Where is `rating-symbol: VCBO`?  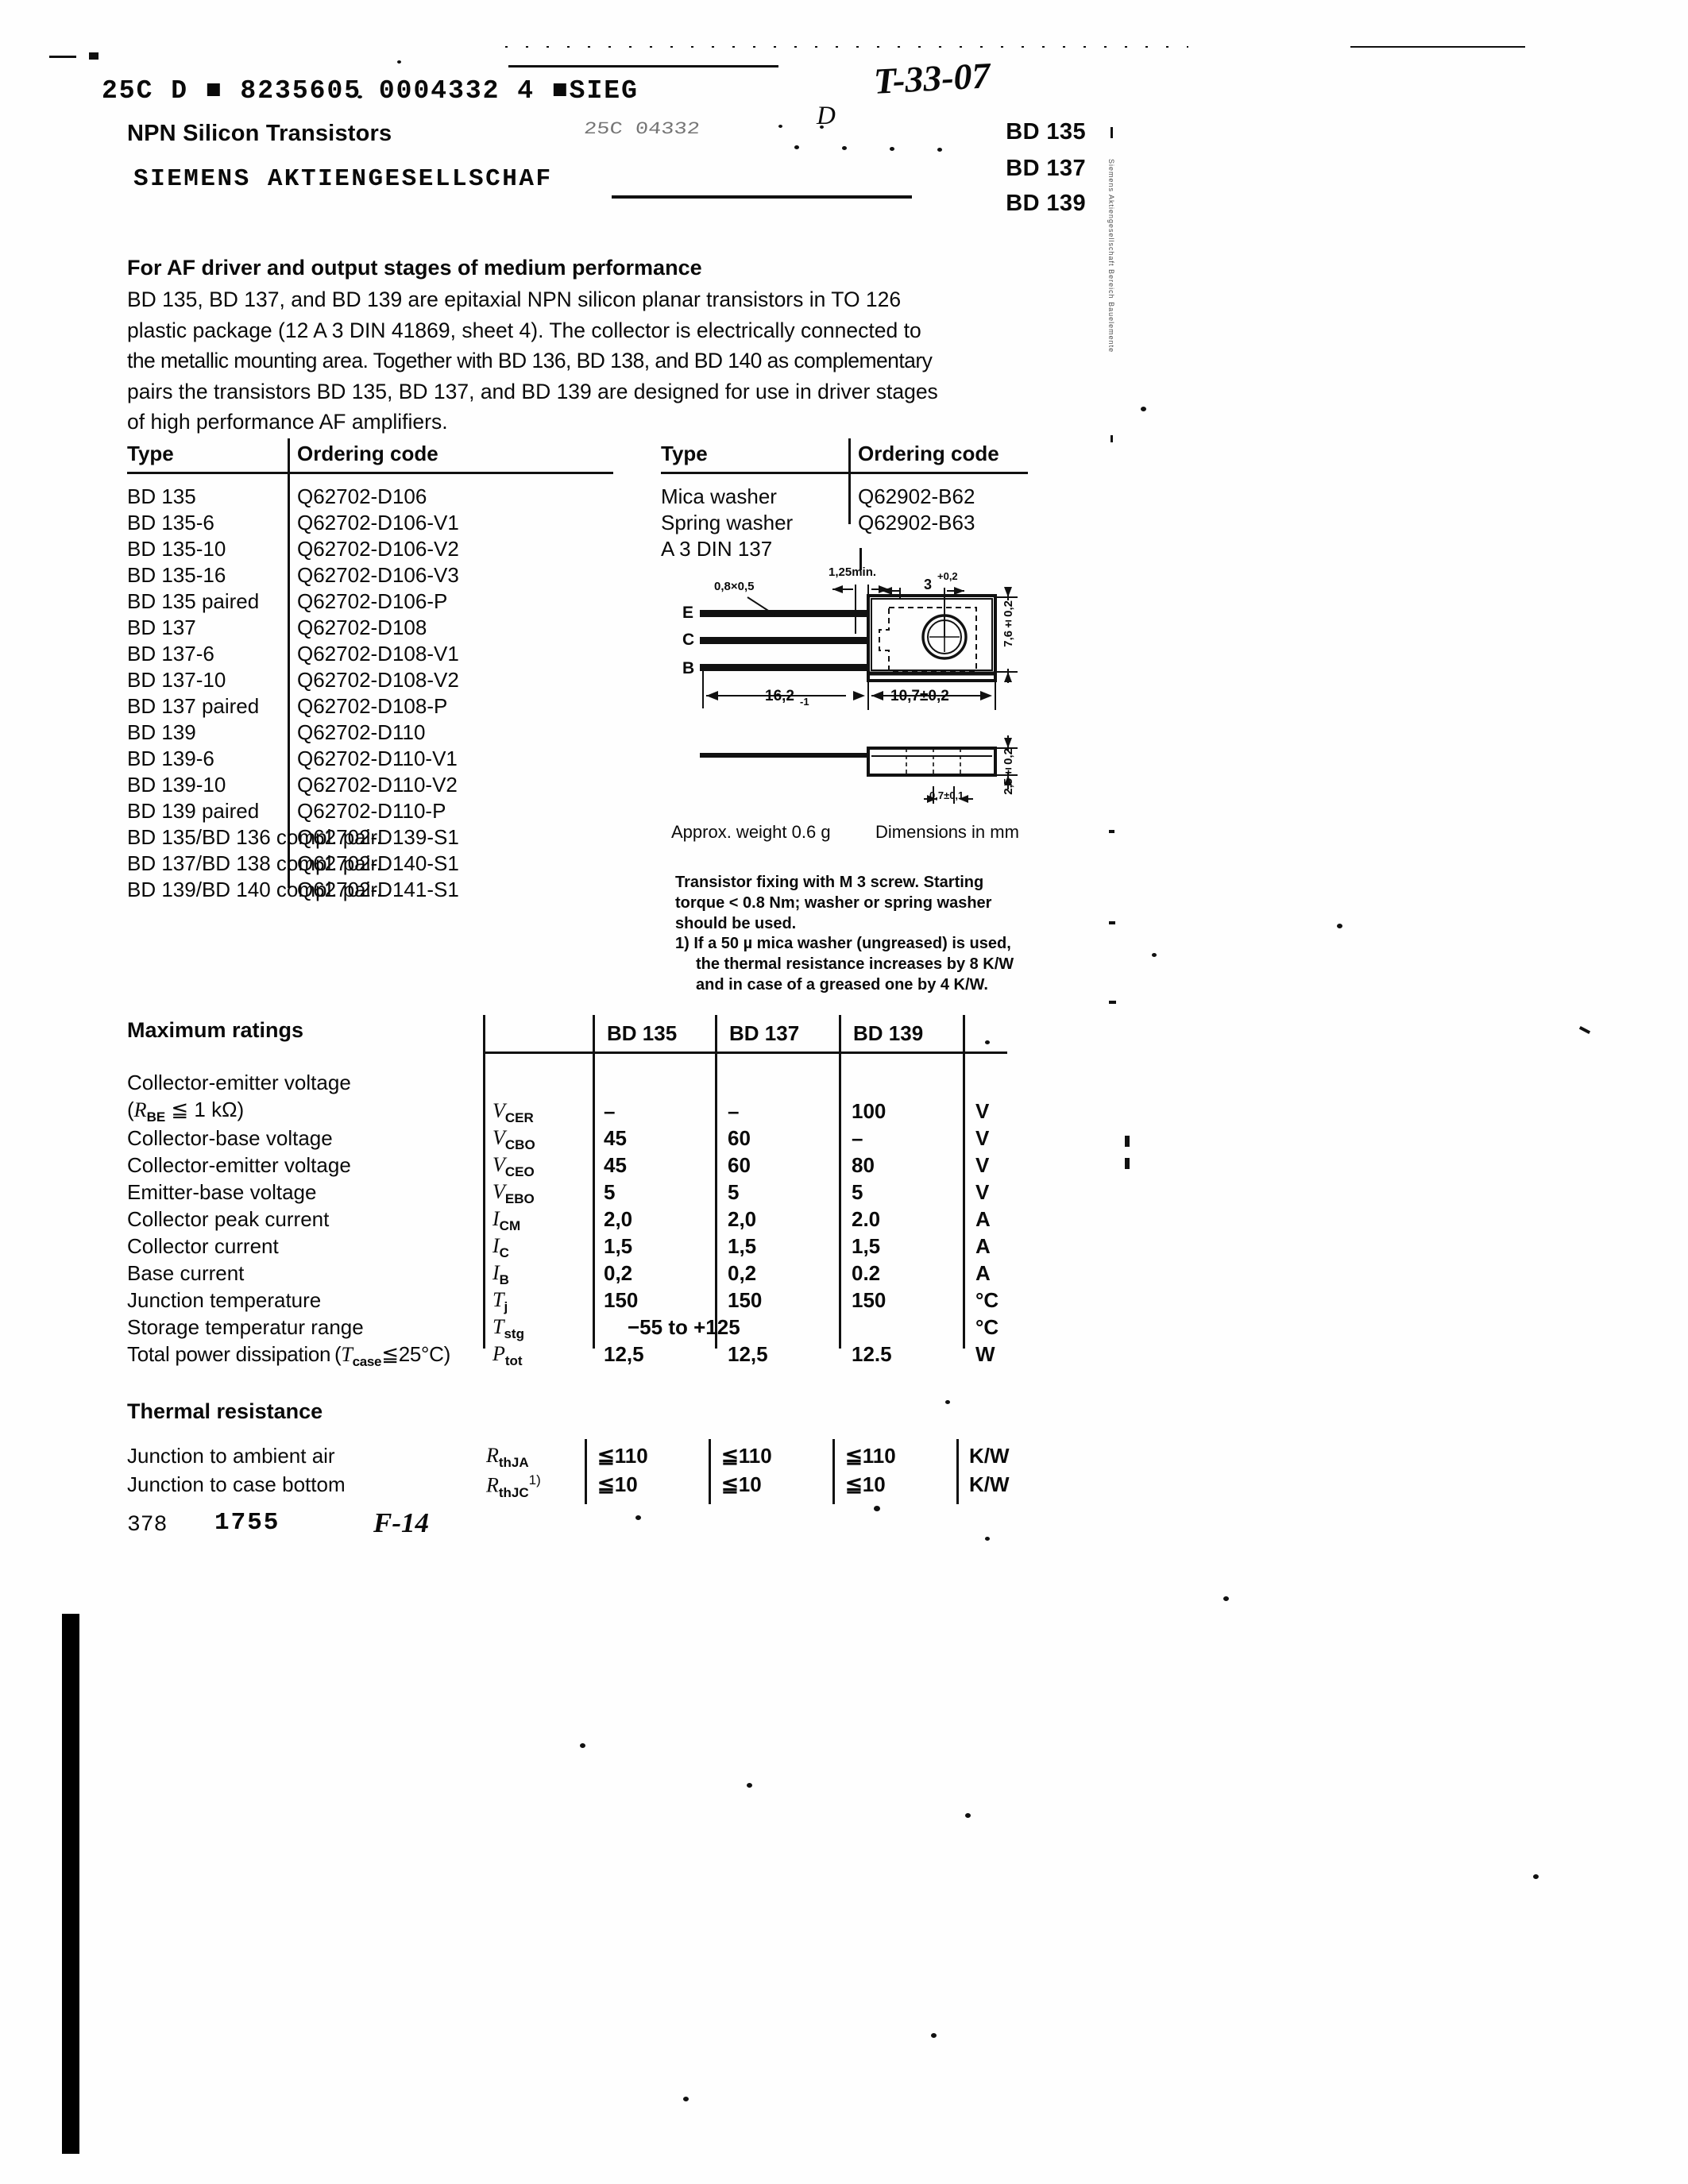 rating-symbol: VCBO is located at coordinates (513, 1139).